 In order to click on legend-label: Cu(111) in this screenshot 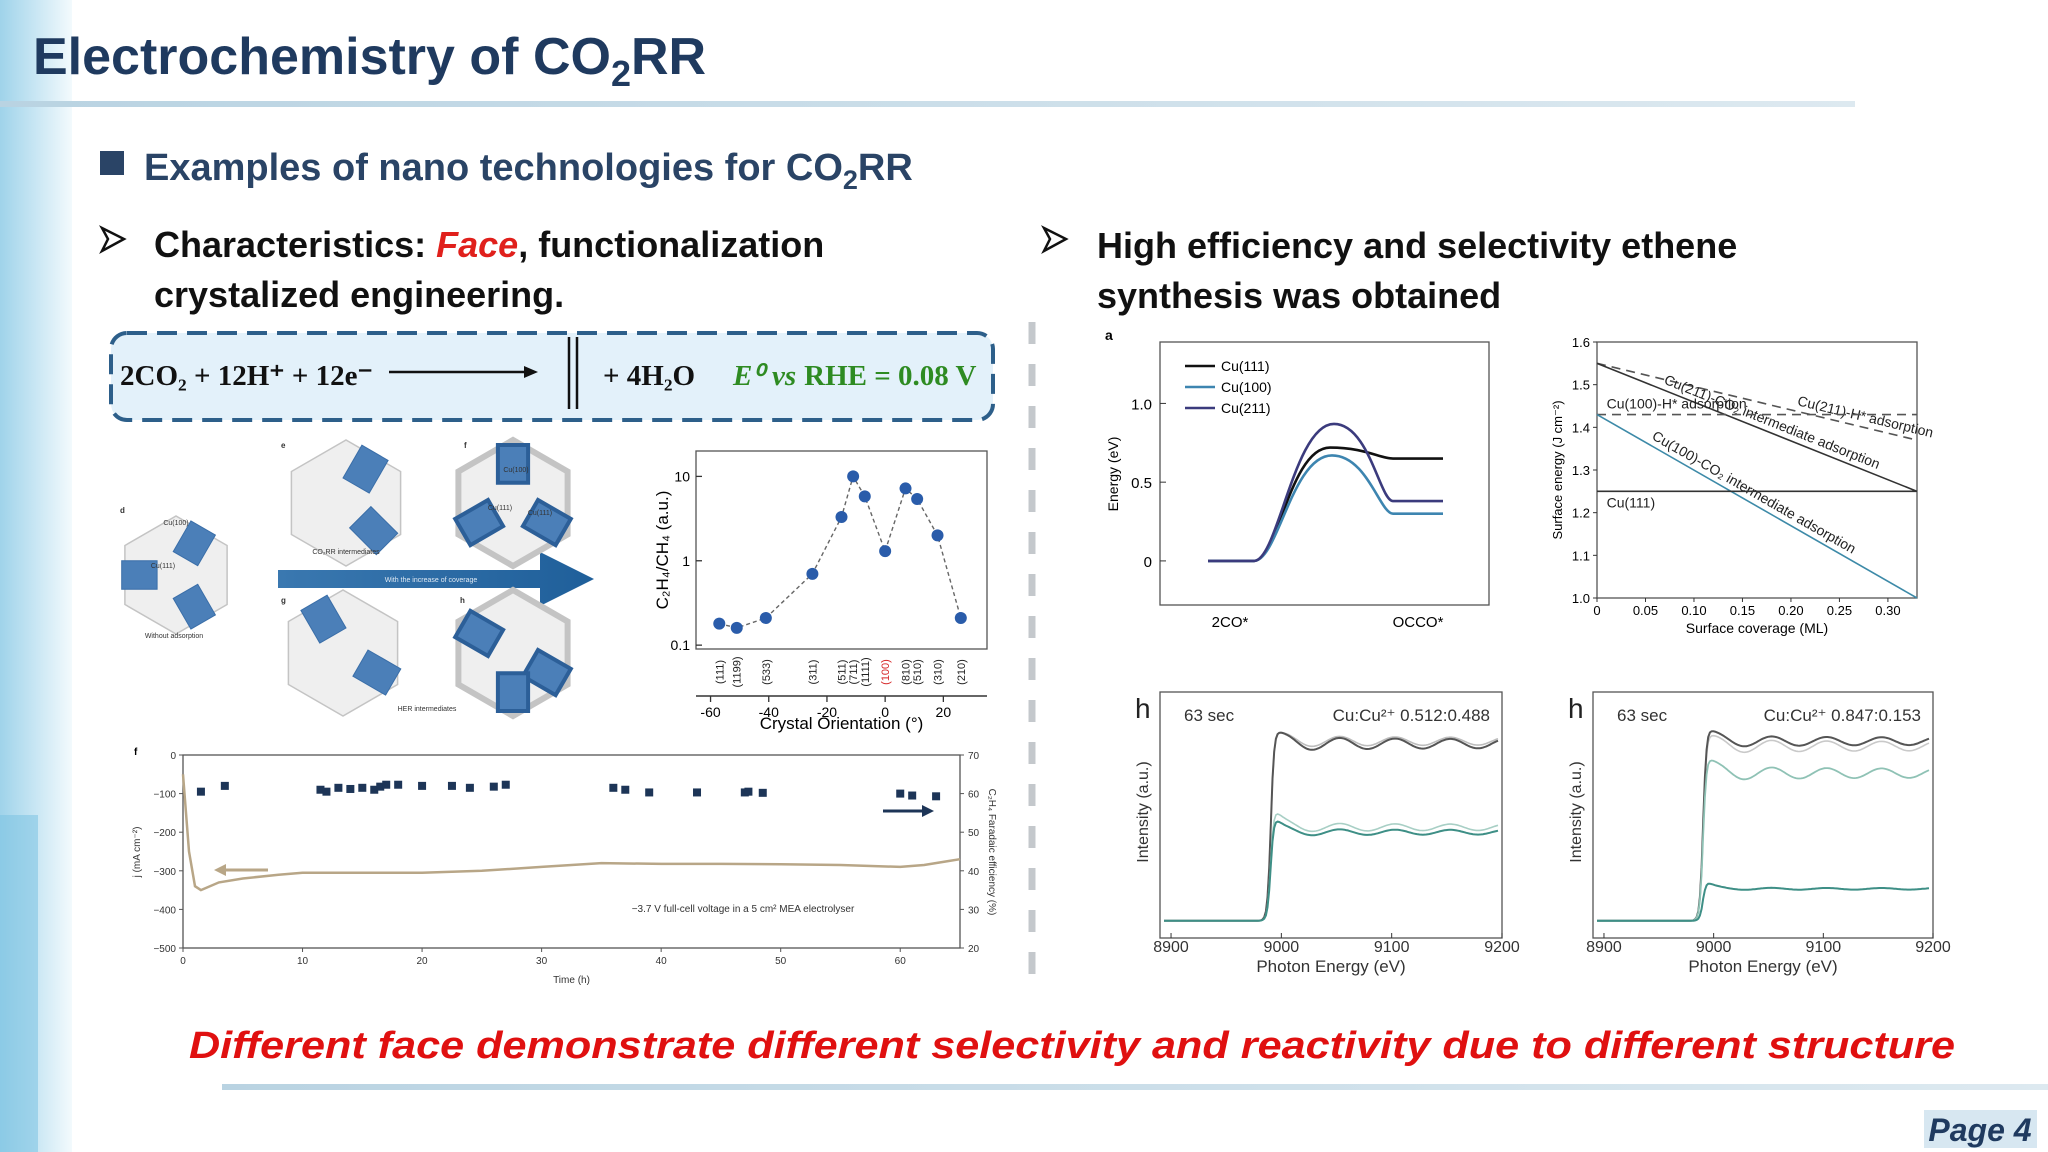, I will do `click(1245, 366)`.